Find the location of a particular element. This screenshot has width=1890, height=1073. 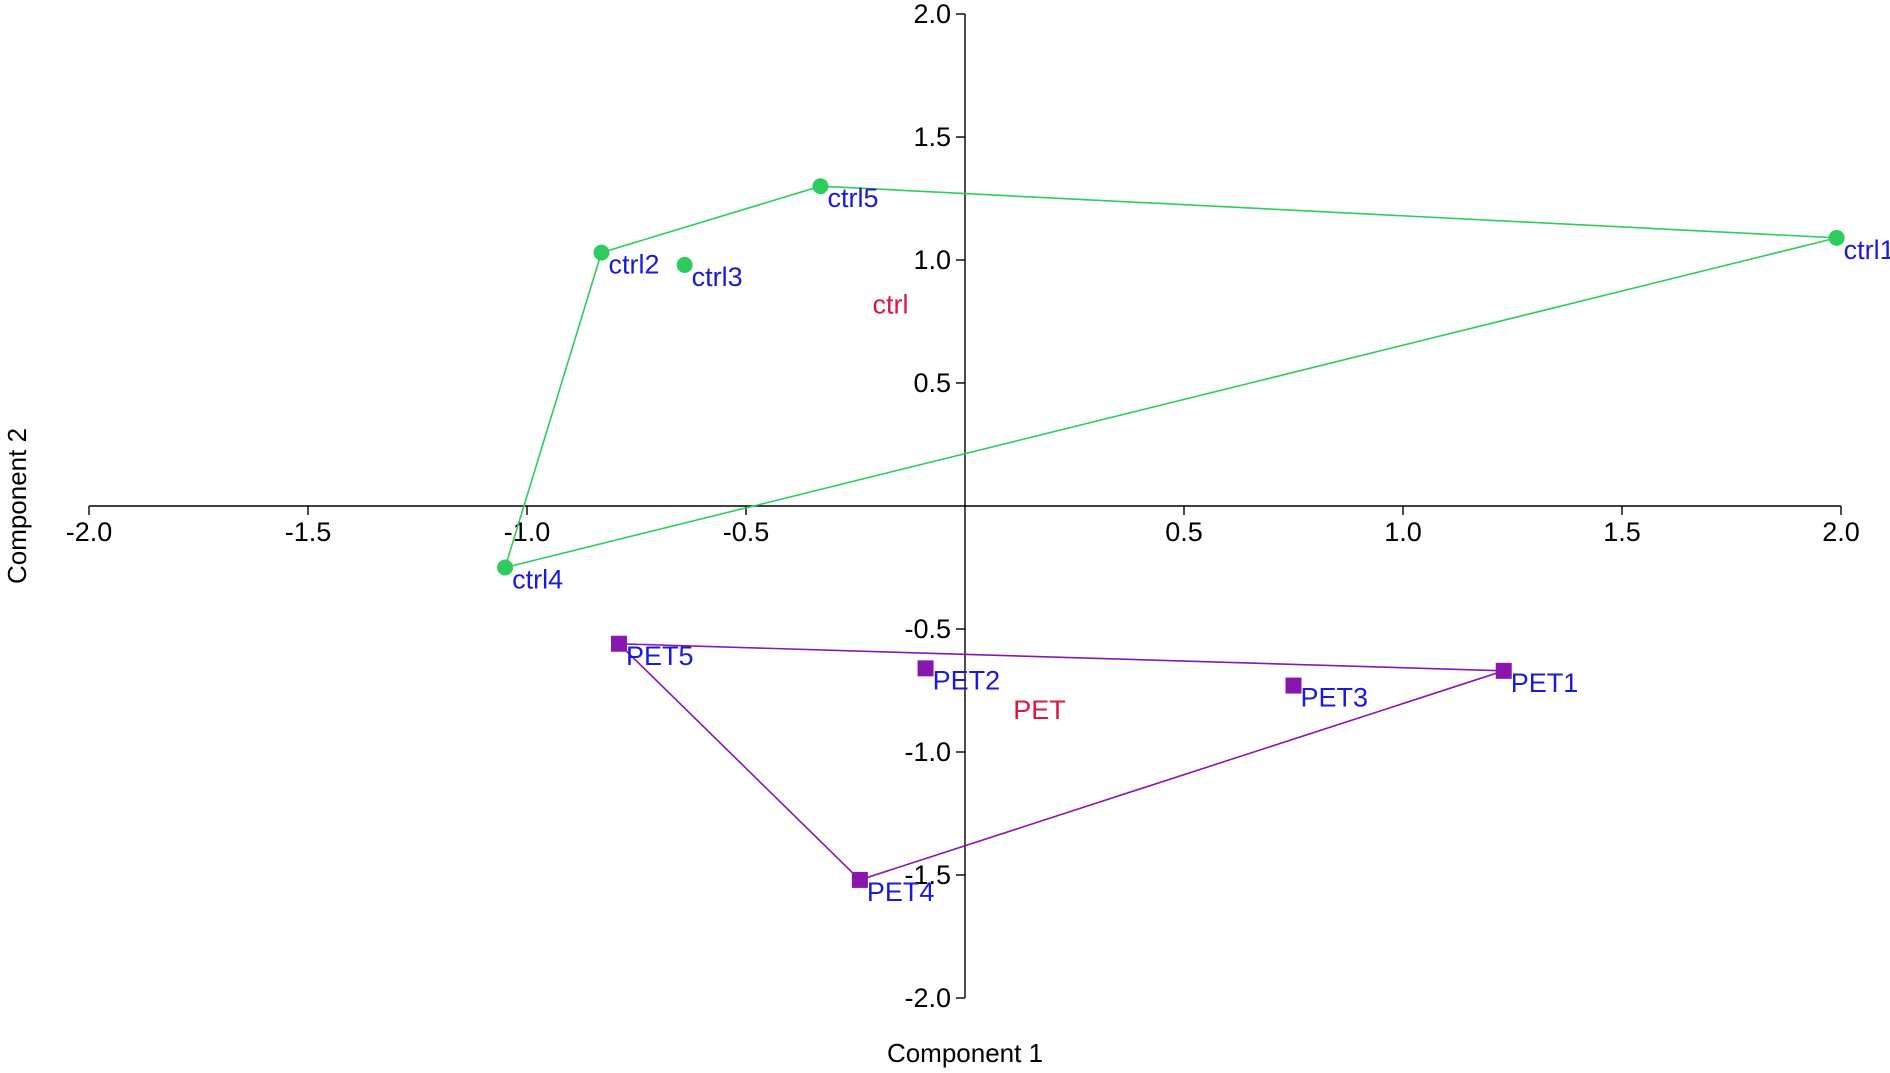

y-axis-ticks: 2.0 1.5 1.0 0.5 -0.5 -1.0 -1.5 -2.0 is located at coordinates (934, 506).